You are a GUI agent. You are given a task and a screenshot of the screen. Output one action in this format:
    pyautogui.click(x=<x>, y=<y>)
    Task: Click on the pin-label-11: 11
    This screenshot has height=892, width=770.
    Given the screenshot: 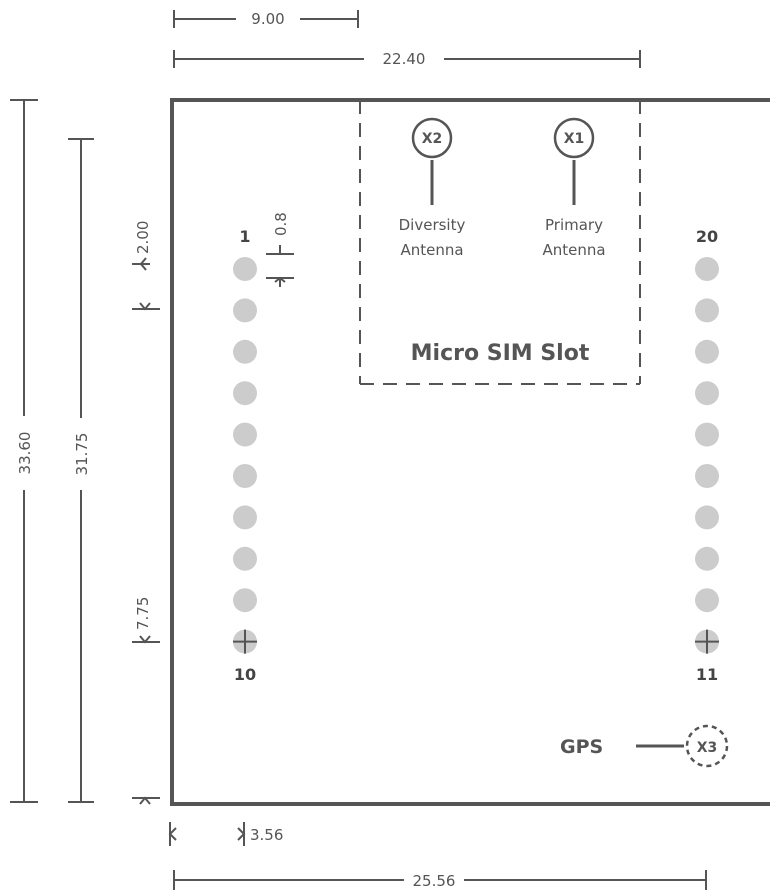 What is the action you would take?
    pyautogui.click(x=707, y=674)
    